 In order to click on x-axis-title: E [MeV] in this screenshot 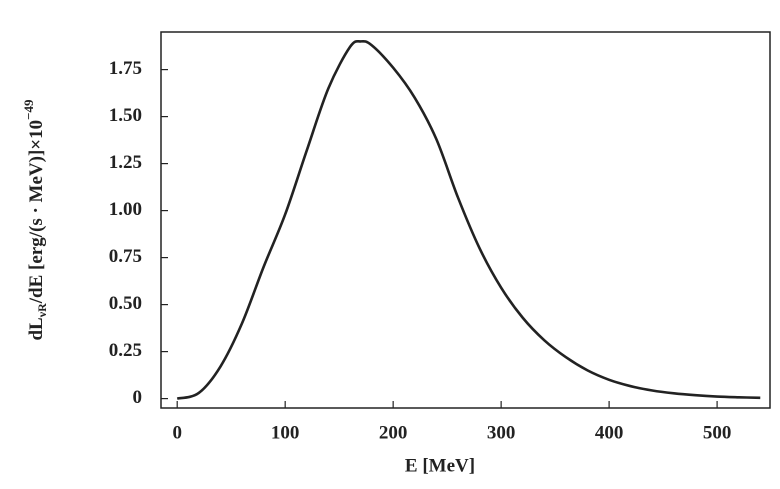, I will do `click(440, 465)`.